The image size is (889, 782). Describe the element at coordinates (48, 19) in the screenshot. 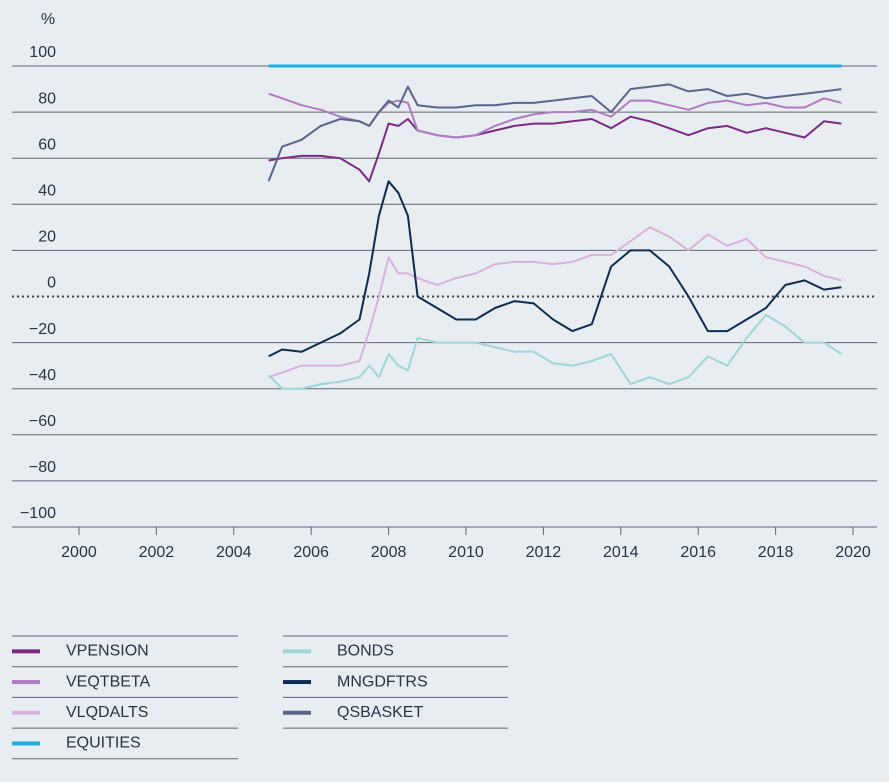

I see `y-axis-label: %` at that location.